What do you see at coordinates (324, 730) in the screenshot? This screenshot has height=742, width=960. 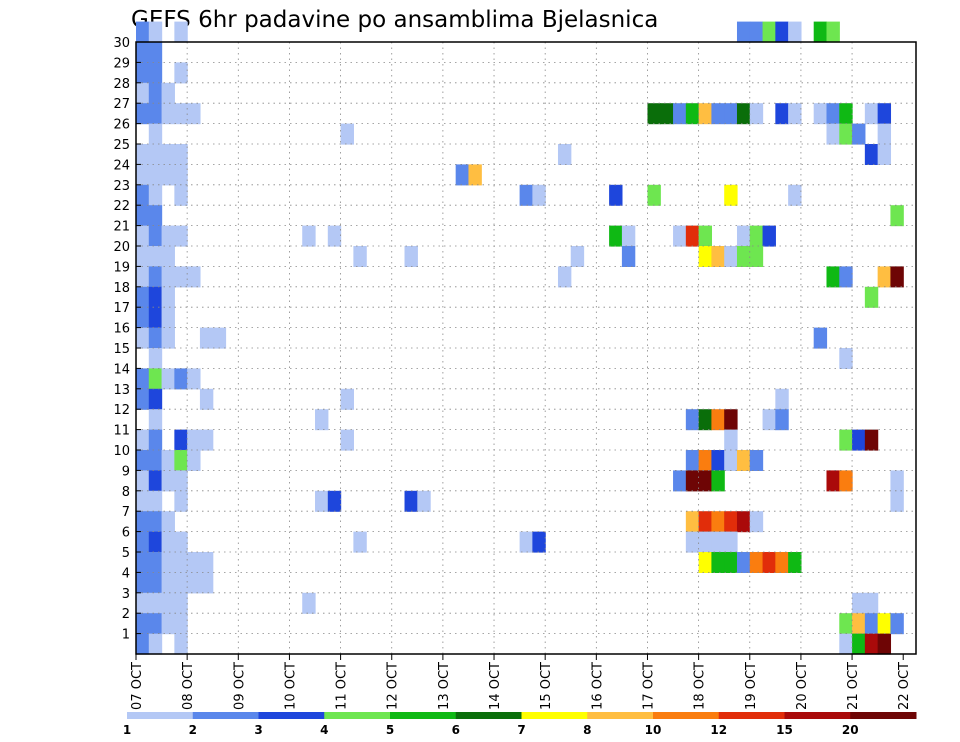 I see `legend-label: 4` at bounding box center [324, 730].